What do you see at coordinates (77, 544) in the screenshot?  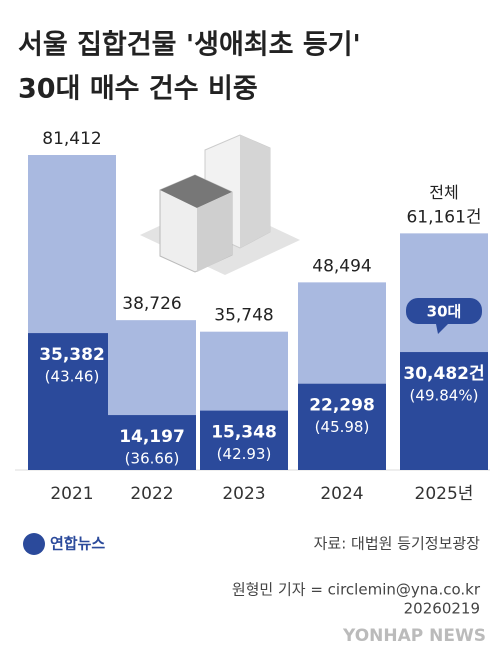 I see `logo: 연합뉴스` at bounding box center [77, 544].